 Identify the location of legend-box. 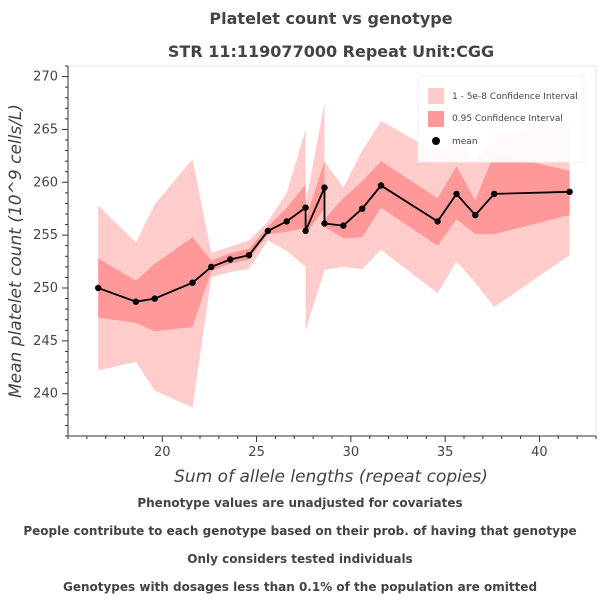
(501, 119).